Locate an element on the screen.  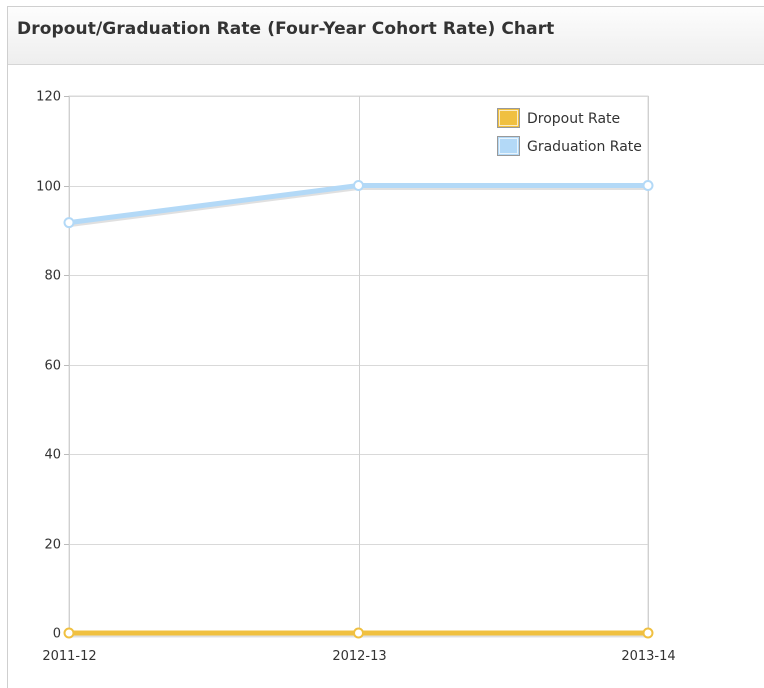
y-tick-label: 100 is located at coordinates (48, 187).